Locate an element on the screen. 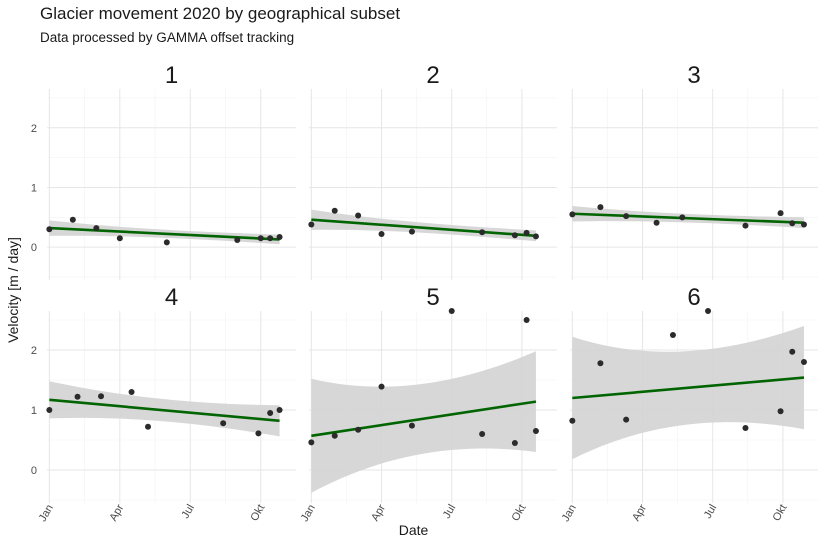 This screenshot has height=548, width=827. facet-label: 1 is located at coordinates (171, 75).